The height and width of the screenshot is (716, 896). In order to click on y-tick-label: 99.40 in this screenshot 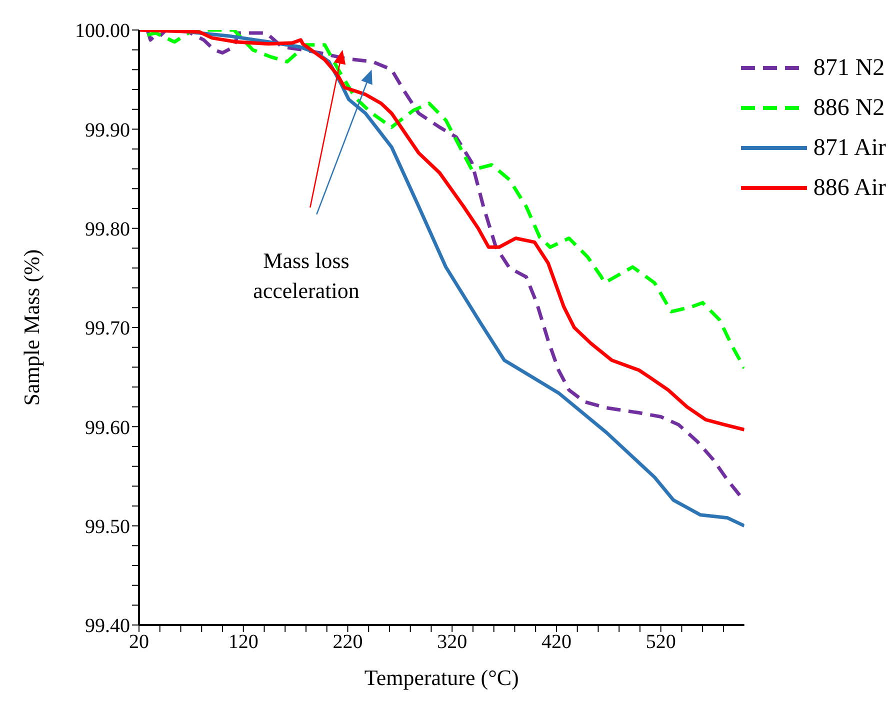, I will do `click(107, 626)`.